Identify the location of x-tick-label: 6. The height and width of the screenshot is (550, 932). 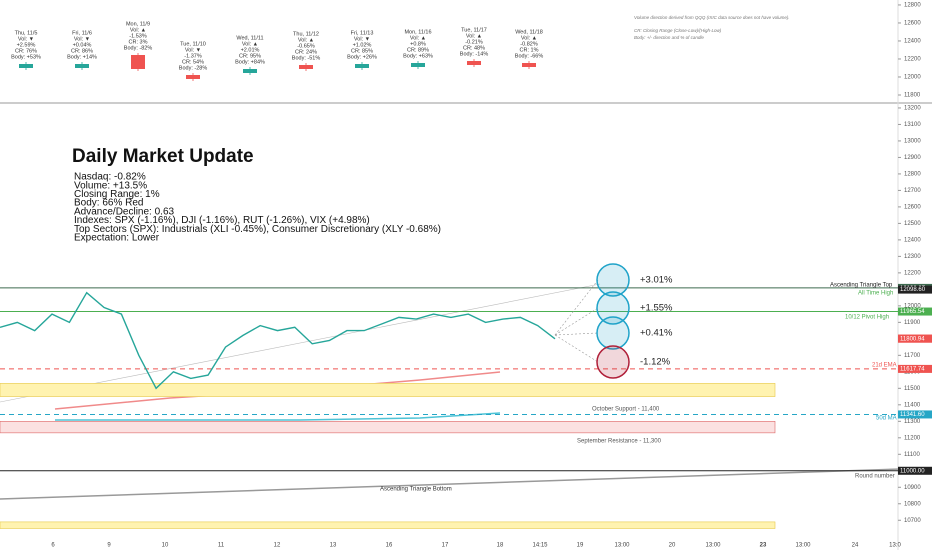
(53, 546).